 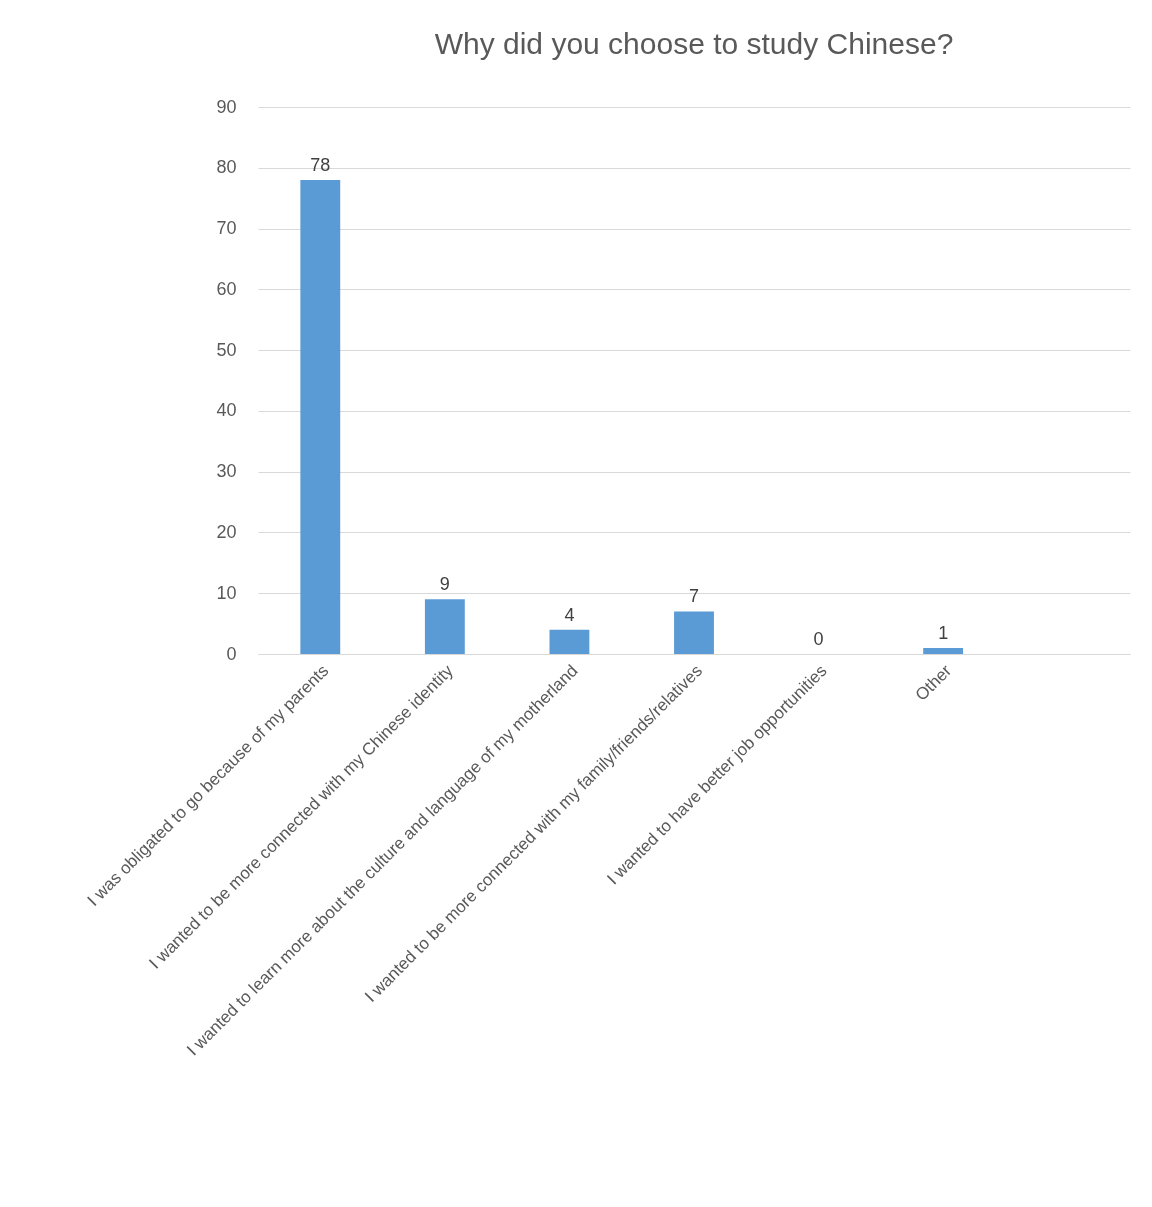 What do you see at coordinates (444, 584) in the screenshot?
I see `data-label: 9` at bounding box center [444, 584].